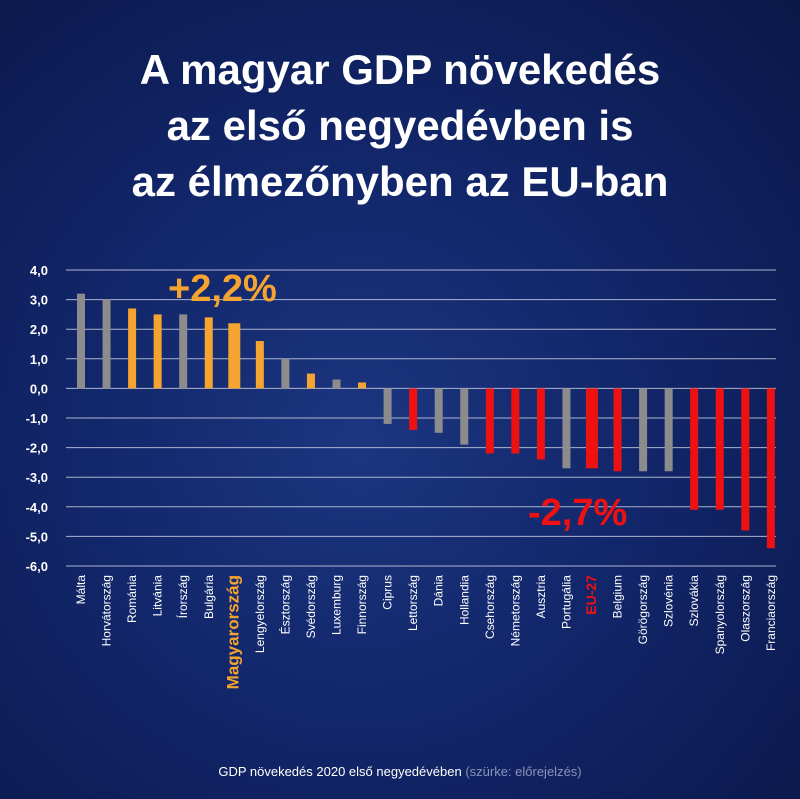  I want to click on category-label: Olaszország, so click(745, 608).